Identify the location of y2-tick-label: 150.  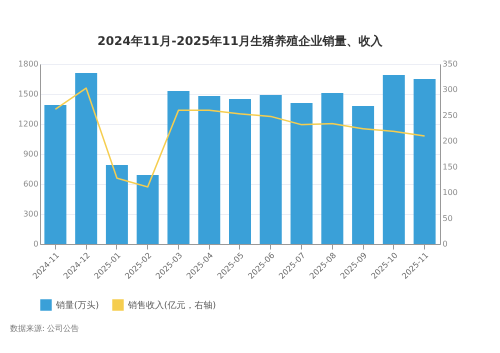
(450, 167).